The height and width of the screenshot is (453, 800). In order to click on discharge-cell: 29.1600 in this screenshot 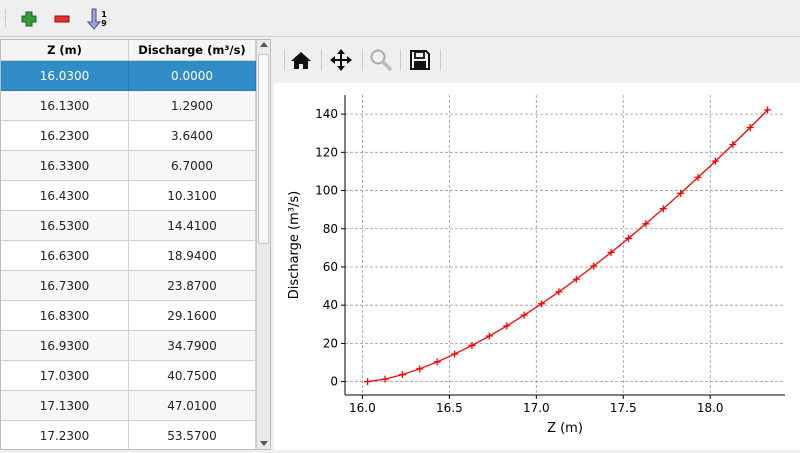, I will do `click(192, 316)`.